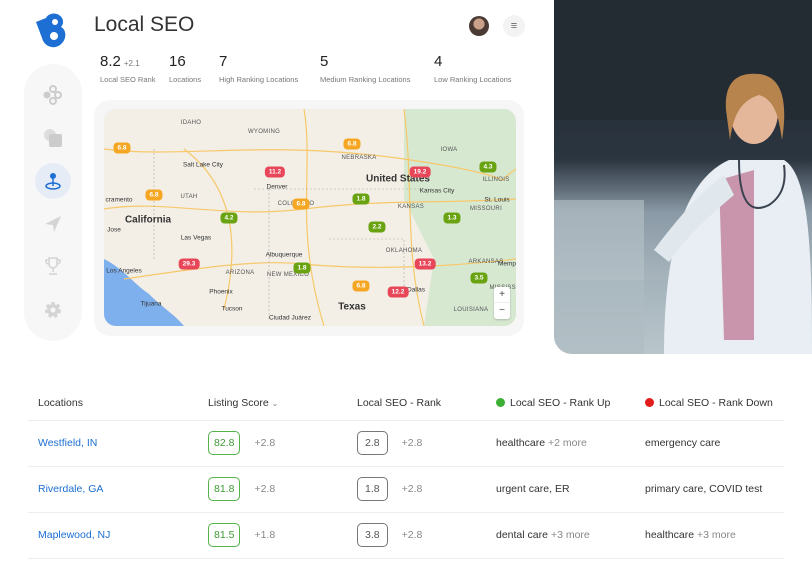  What do you see at coordinates (425, 264) in the screenshot?
I see `map-marker-low: 13.2` at bounding box center [425, 264].